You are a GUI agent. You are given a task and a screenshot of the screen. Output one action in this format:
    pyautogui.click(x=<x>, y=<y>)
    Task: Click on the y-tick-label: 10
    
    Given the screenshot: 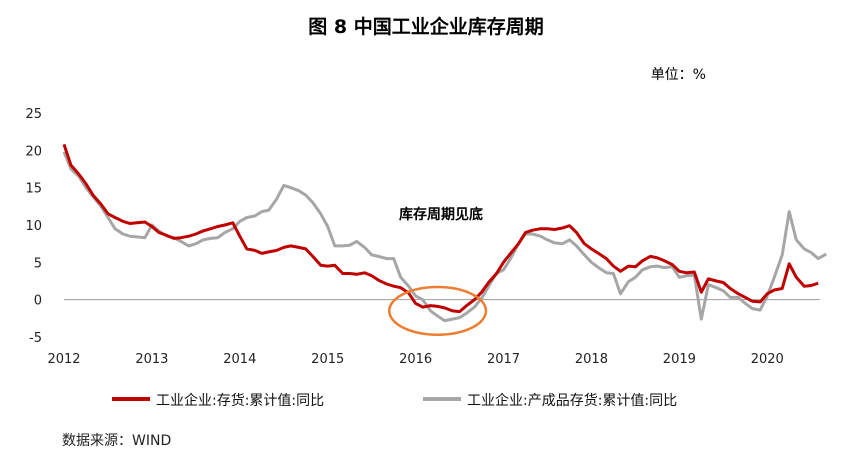 What is the action you would take?
    pyautogui.click(x=33, y=226)
    